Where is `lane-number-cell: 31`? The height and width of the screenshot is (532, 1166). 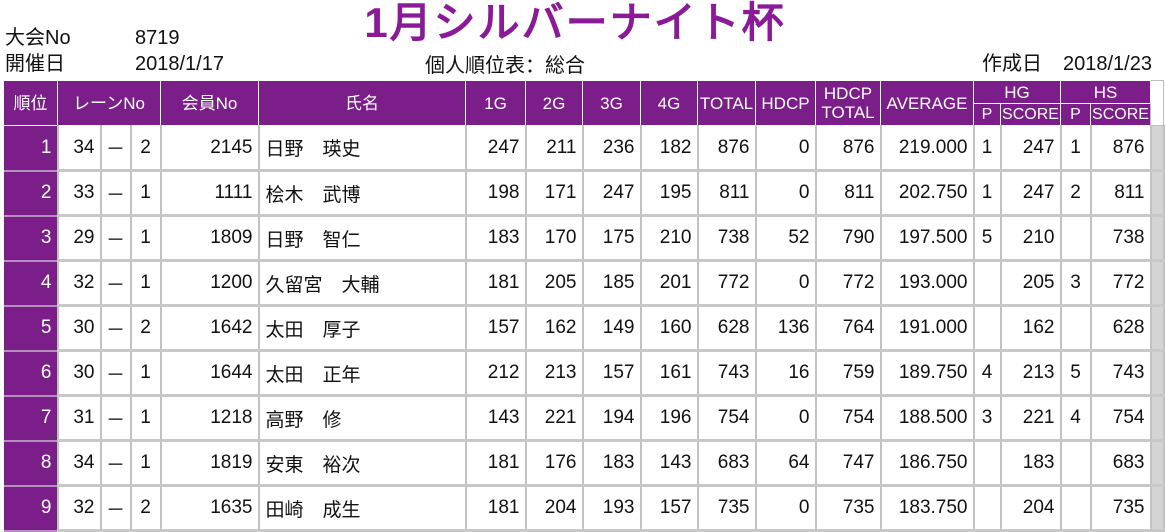
lane-number-cell: 31 is located at coordinates (79, 418).